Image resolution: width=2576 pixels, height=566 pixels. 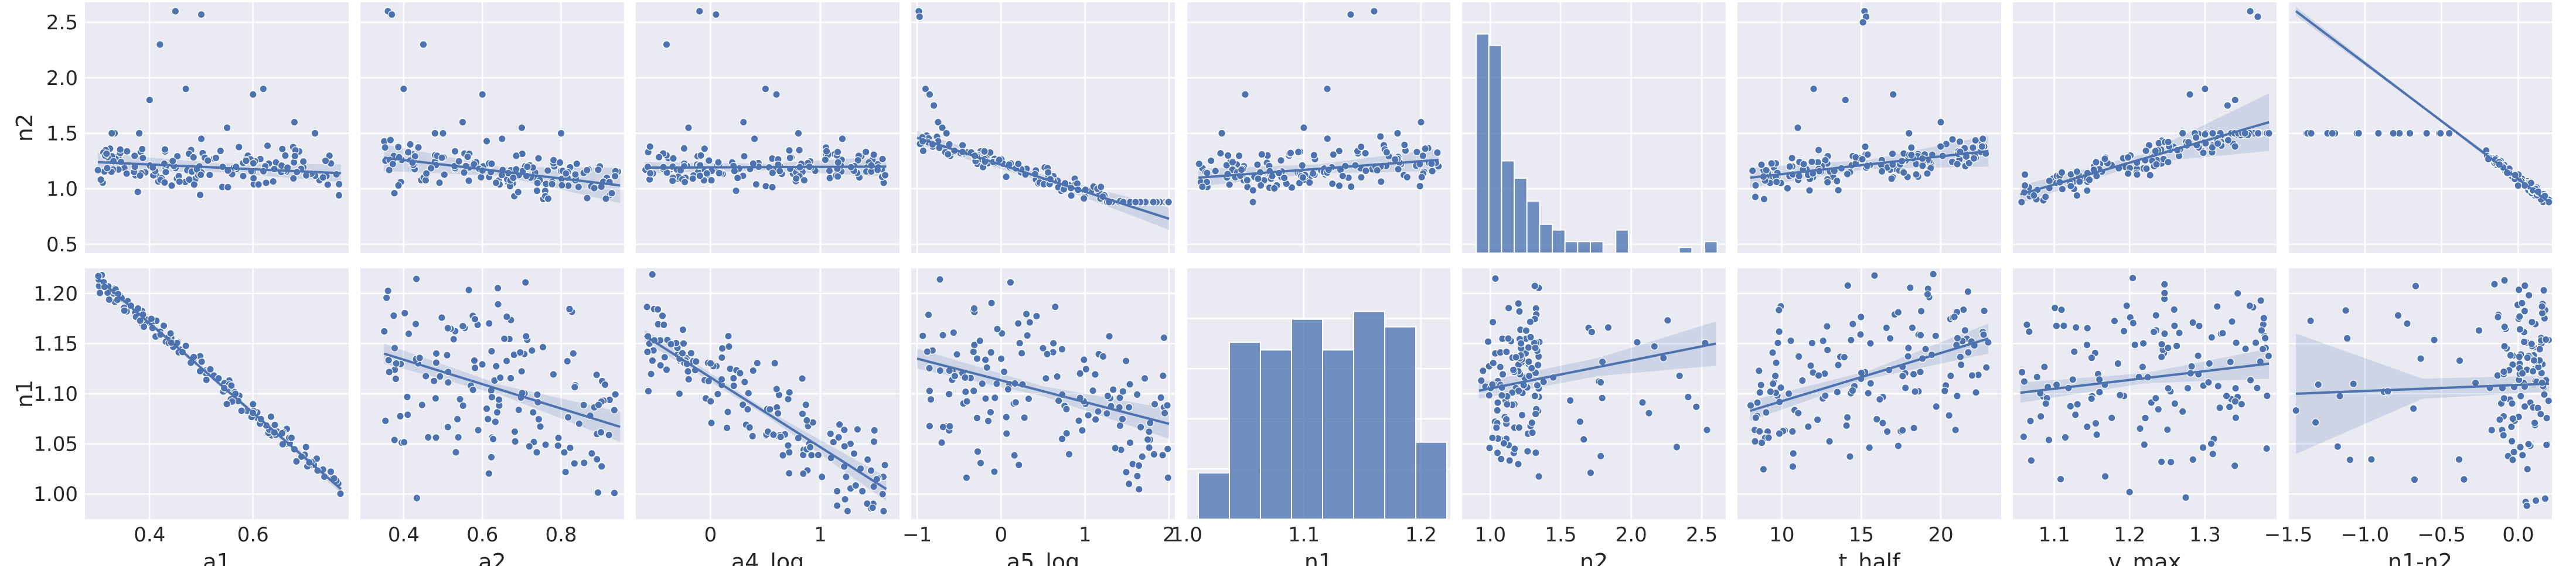 What do you see at coordinates (55, 344) in the screenshot?
I see `y-tick-label: 1.15` at bounding box center [55, 344].